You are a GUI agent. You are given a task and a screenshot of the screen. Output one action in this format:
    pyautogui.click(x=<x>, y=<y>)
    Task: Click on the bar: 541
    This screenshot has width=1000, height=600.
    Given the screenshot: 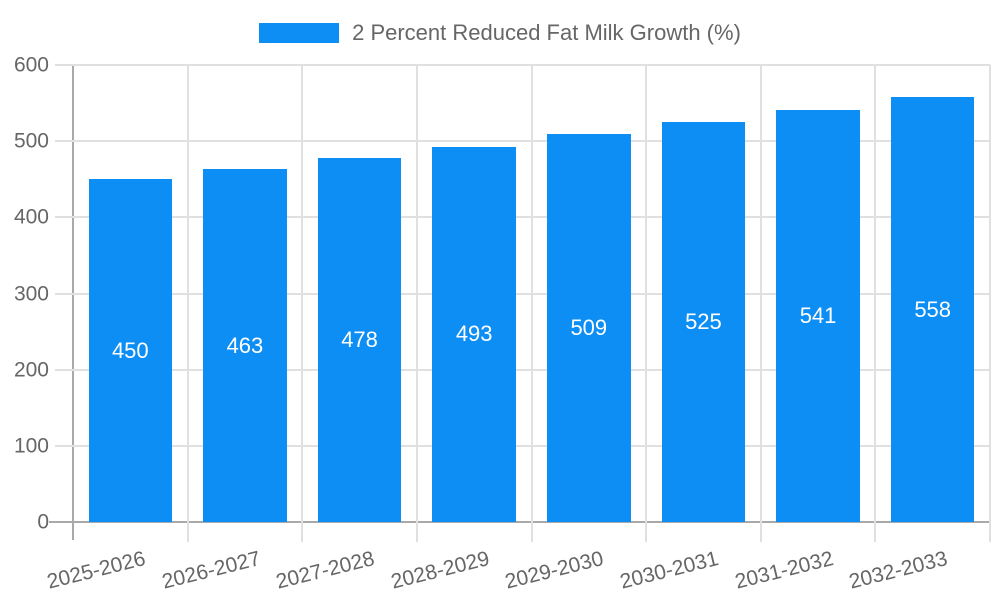 What is the action you would take?
    pyautogui.click(x=818, y=315)
    